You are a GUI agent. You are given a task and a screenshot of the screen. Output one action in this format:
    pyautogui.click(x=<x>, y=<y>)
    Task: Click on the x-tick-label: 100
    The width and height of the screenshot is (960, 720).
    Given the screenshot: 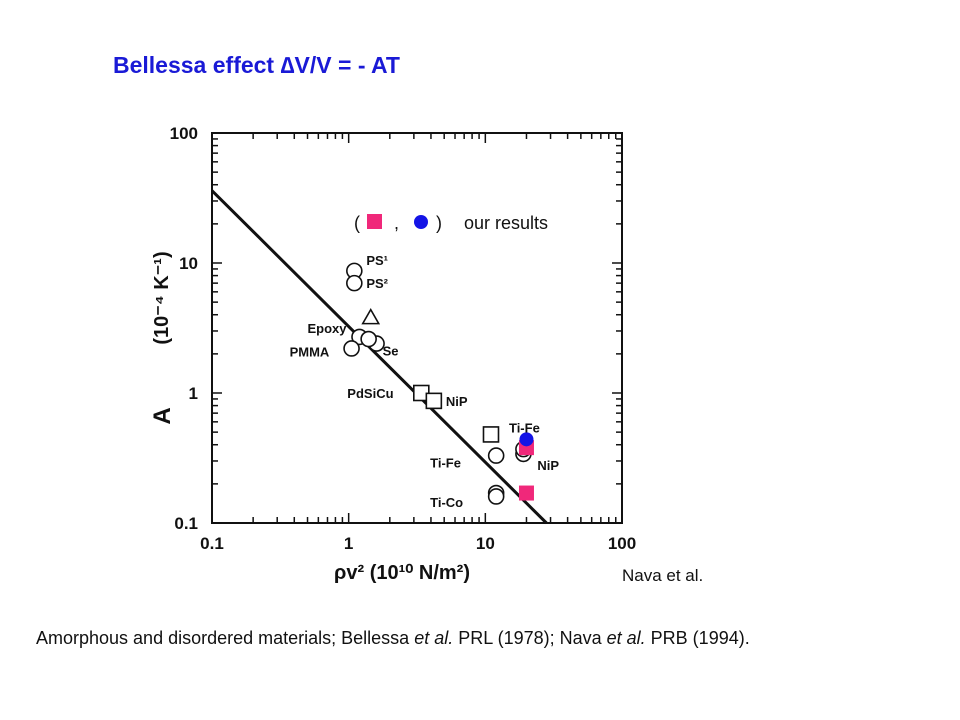 What is the action you would take?
    pyautogui.click(x=622, y=543)
    